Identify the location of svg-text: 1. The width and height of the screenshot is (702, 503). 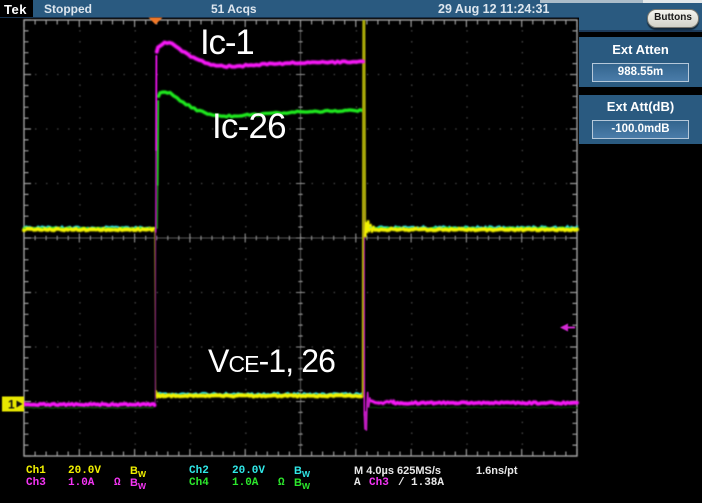
(11, 405).